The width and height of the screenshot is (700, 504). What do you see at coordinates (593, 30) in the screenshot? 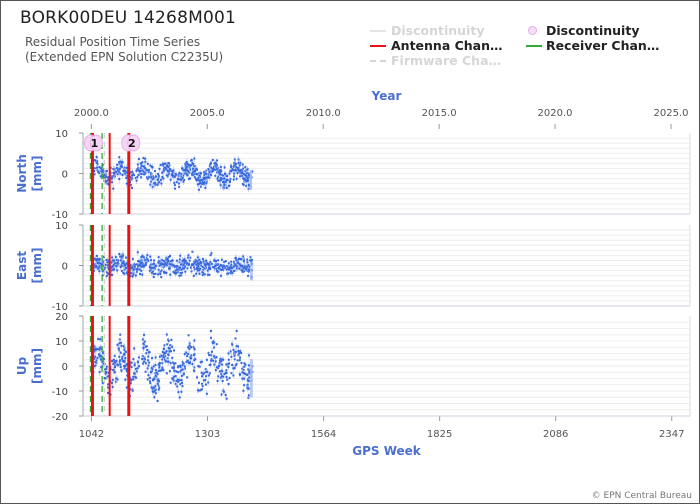
I see `legend-discontinuity-marker-label: Discontinuity` at bounding box center [593, 30].